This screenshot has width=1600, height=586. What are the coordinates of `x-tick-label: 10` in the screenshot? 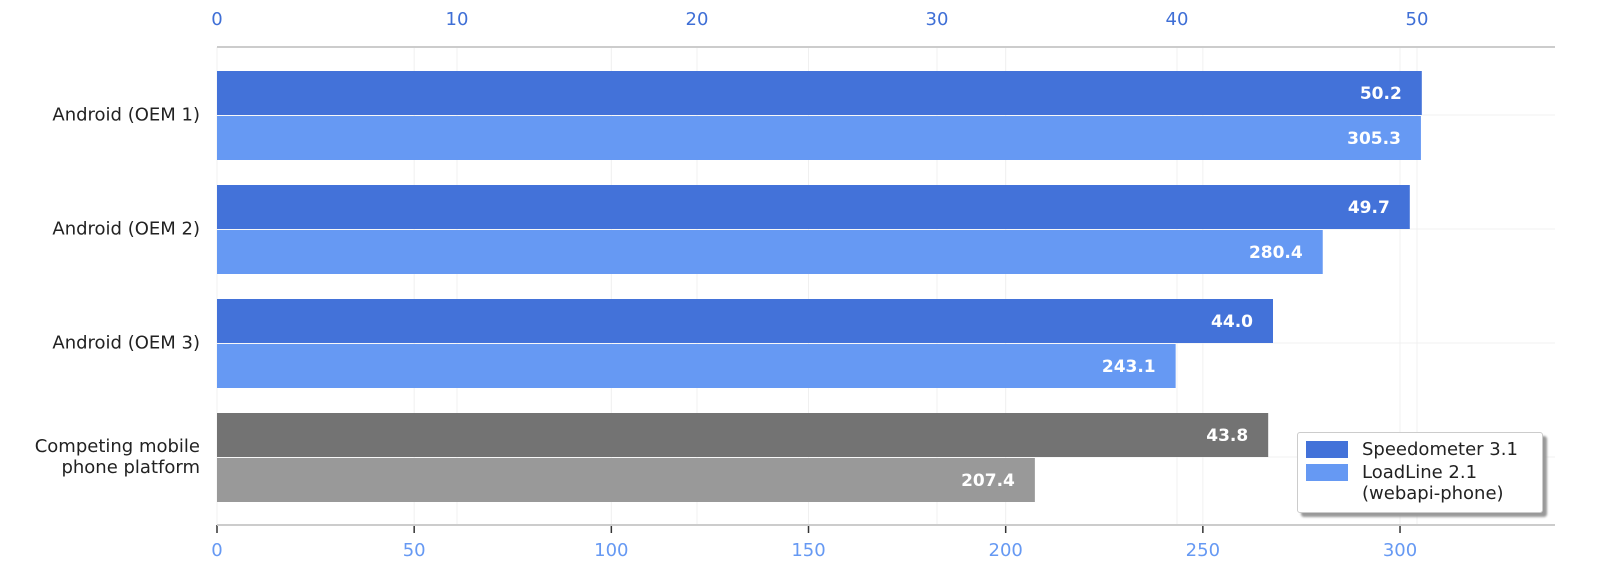 It's located at (457, 19).